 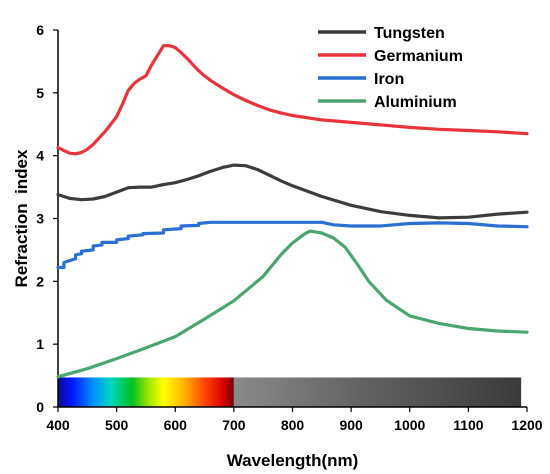 What do you see at coordinates (117, 425) in the screenshot?
I see `x-tick-label: 500` at bounding box center [117, 425].